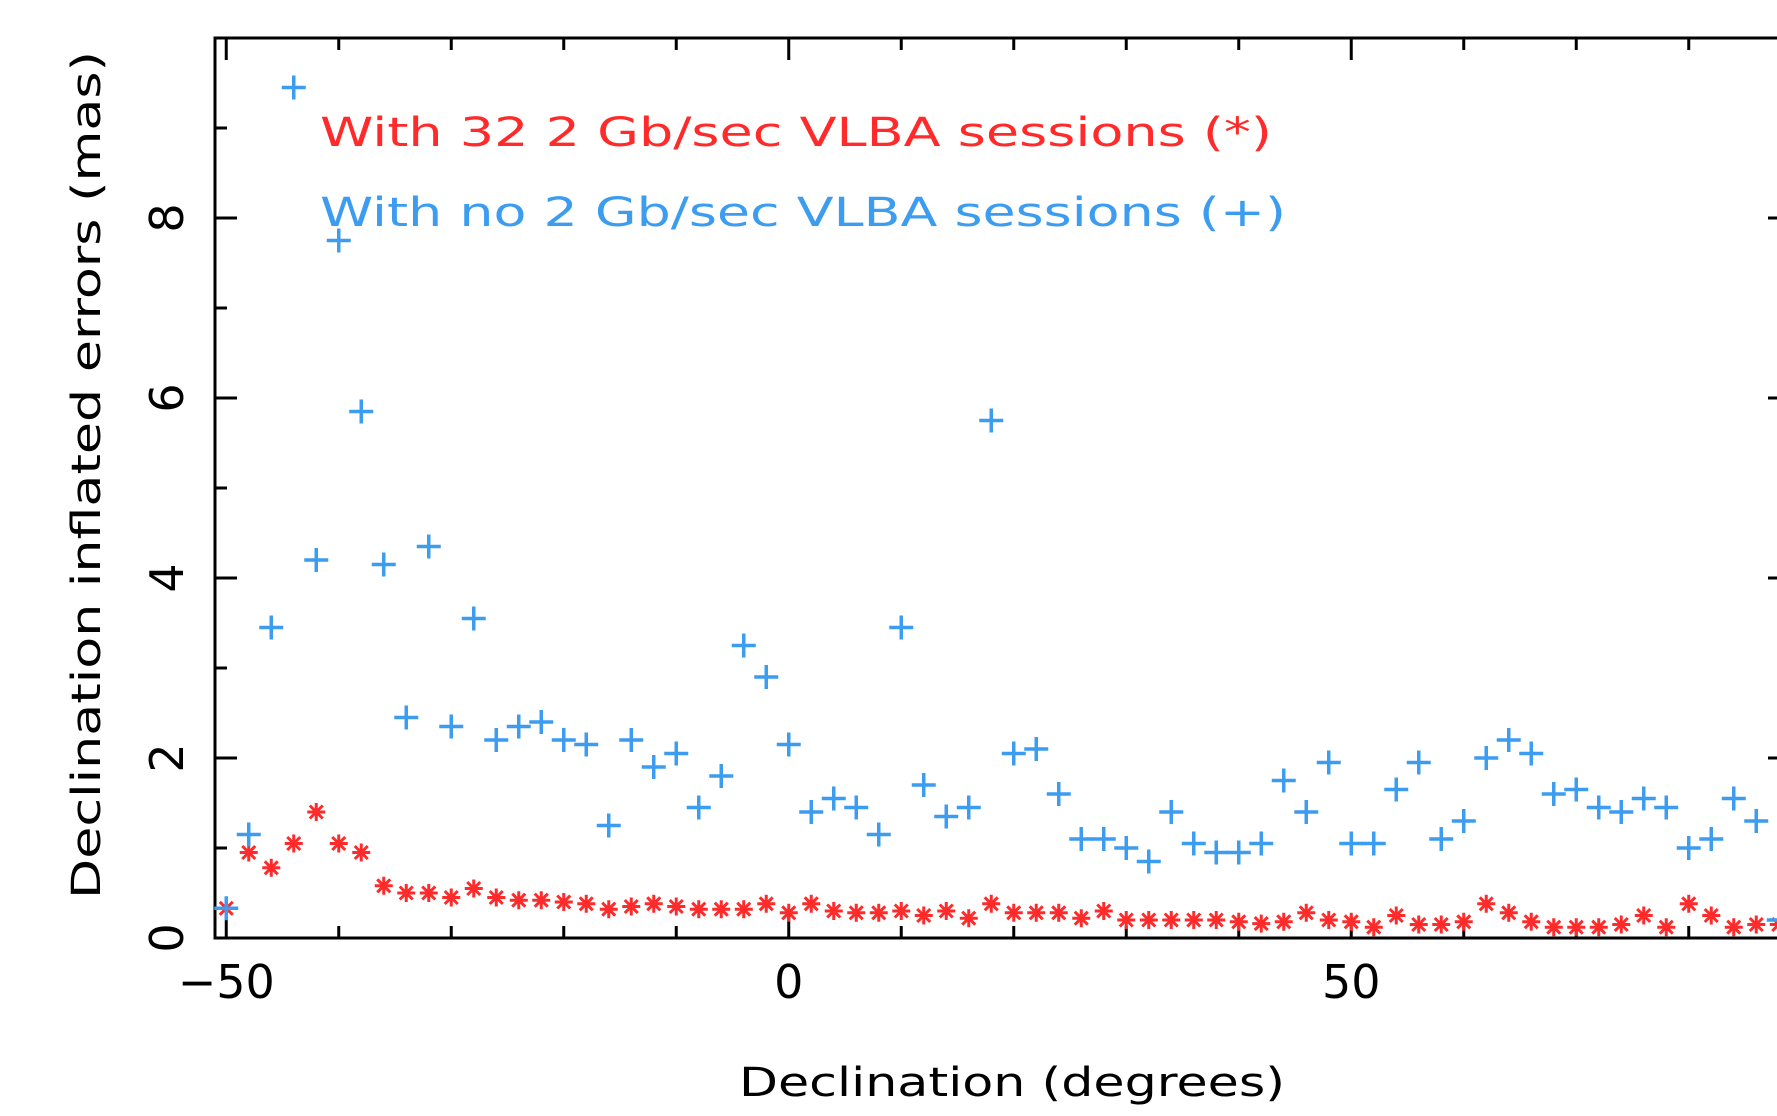 The height and width of the screenshot is (1116, 1777). I want to click on x-tick-label: −50, so click(226, 982).